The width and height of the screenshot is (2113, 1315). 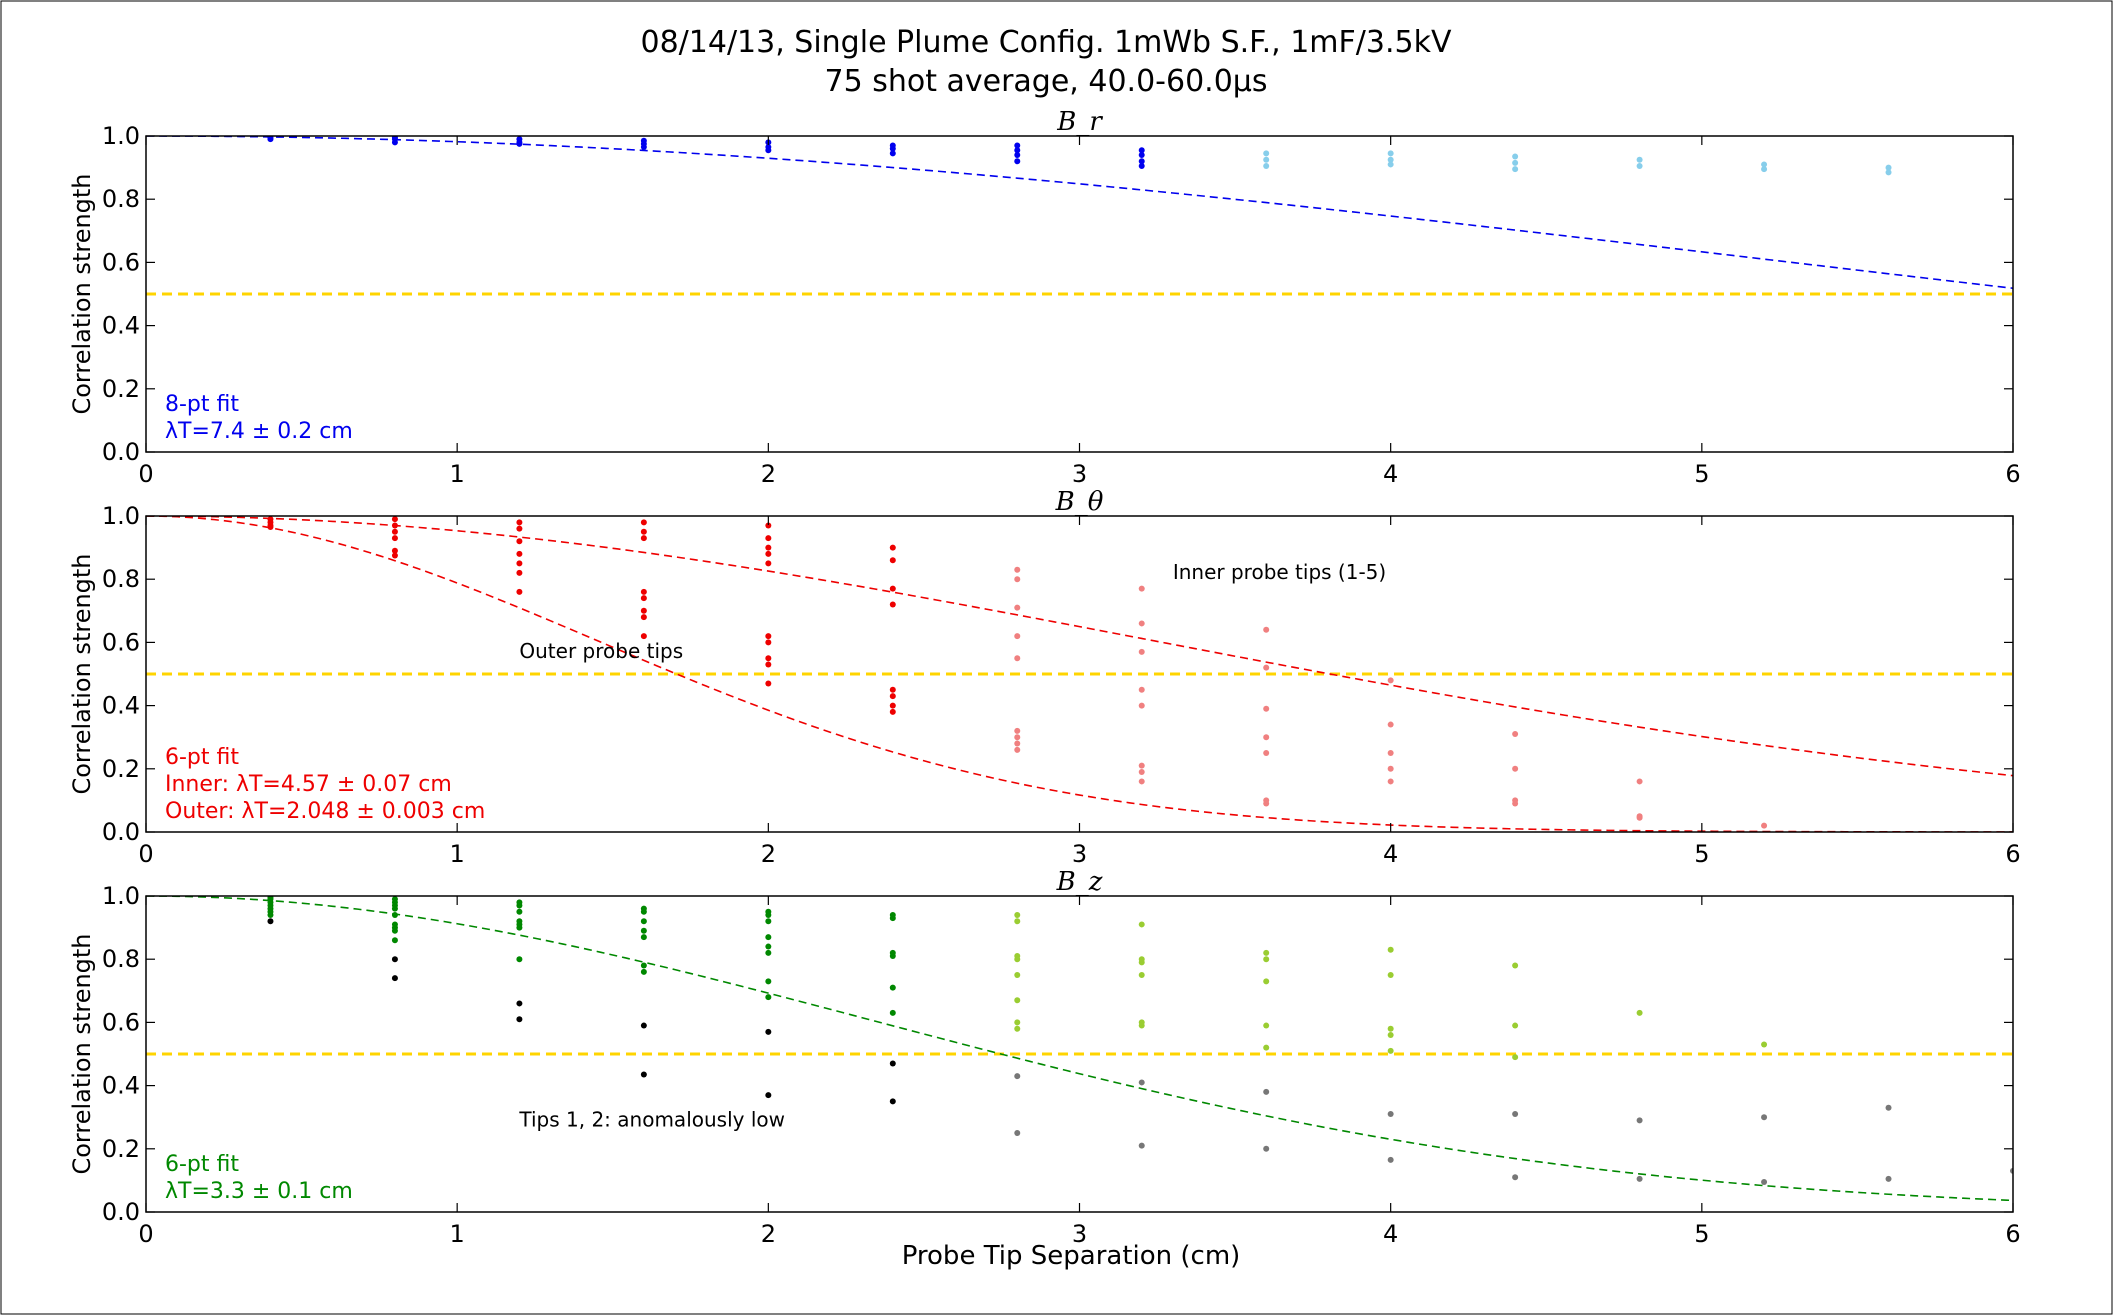 What do you see at coordinates (2012, 854) in the screenshot?
I see `panel-btheta-x-tick-label: 6` at bounding box center [2012, 854].